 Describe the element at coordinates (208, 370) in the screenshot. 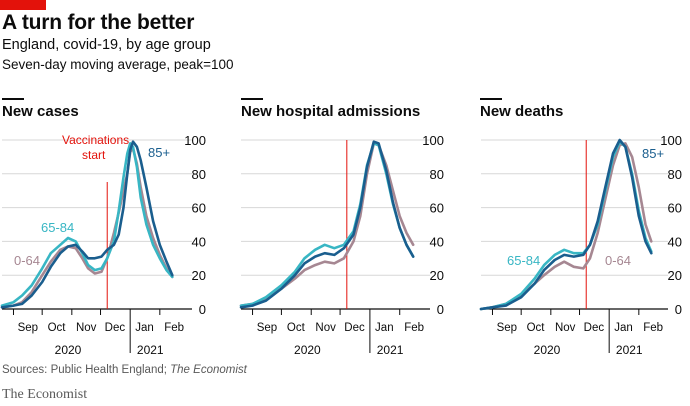

I see `source-italic: The Economist` at that location.